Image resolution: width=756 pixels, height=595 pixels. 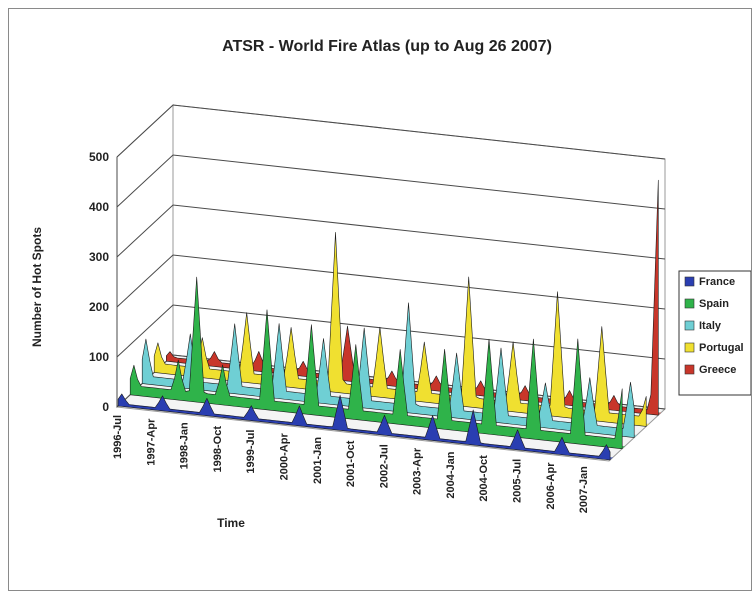 I want to click on legend-label: Portugal, so click(x=721, y=348).